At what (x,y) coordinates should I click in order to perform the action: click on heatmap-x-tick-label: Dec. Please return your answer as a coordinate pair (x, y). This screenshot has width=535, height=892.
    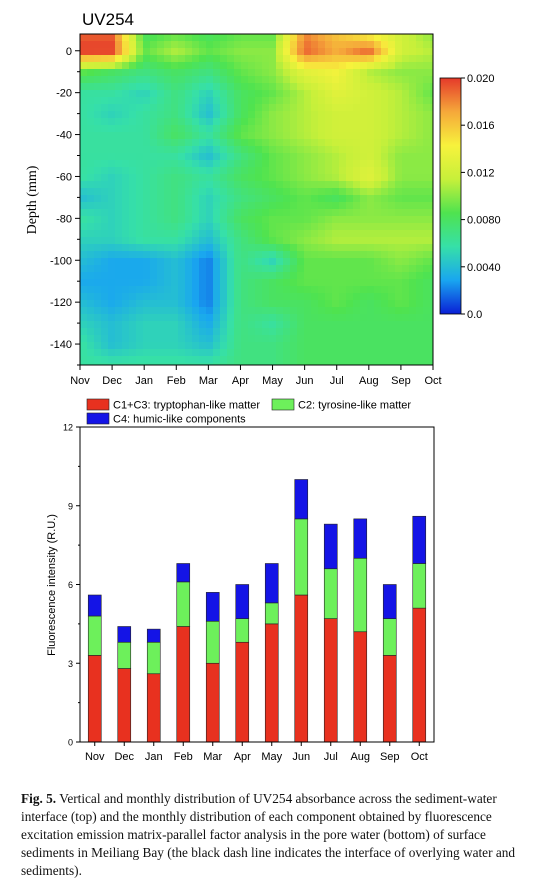
    Looking at the image, I should click on (112, 381).